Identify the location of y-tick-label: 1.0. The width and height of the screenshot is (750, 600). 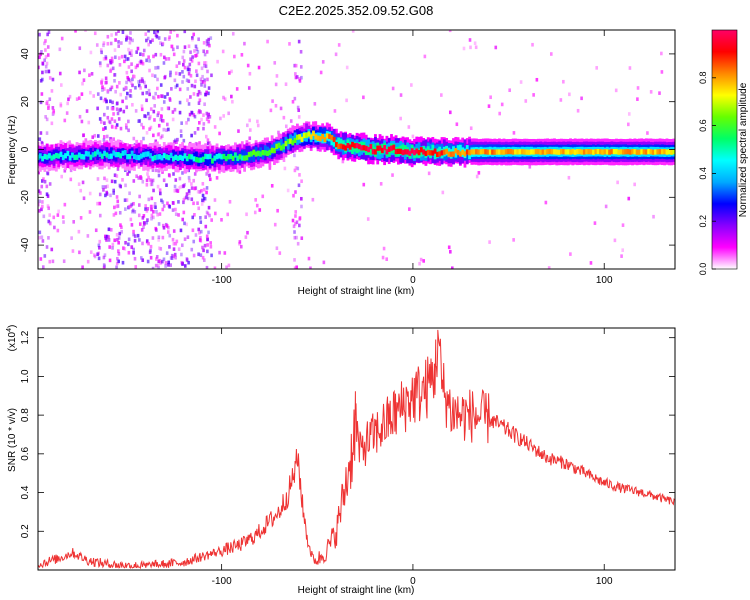
(25, 376).